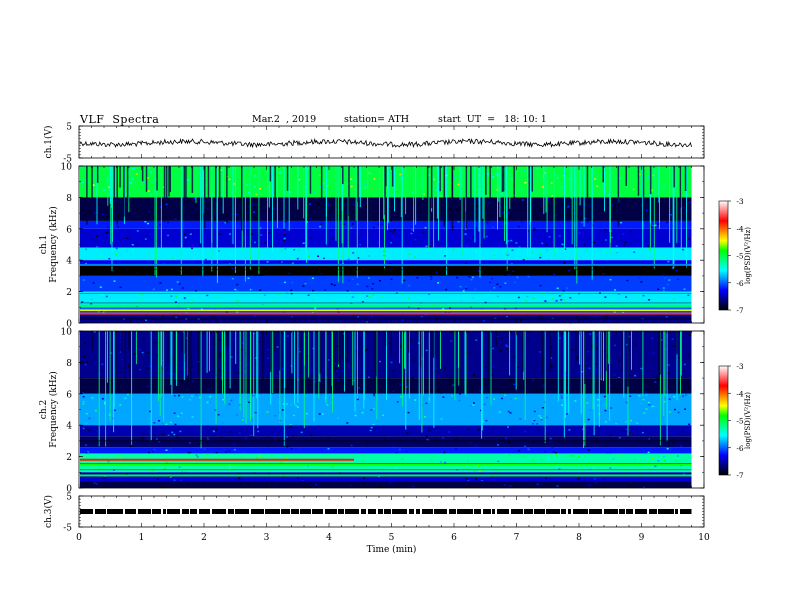 The width and height of the screenshot is (792, 612). I want to click on y-tick-label: 4, so click(69, 262).